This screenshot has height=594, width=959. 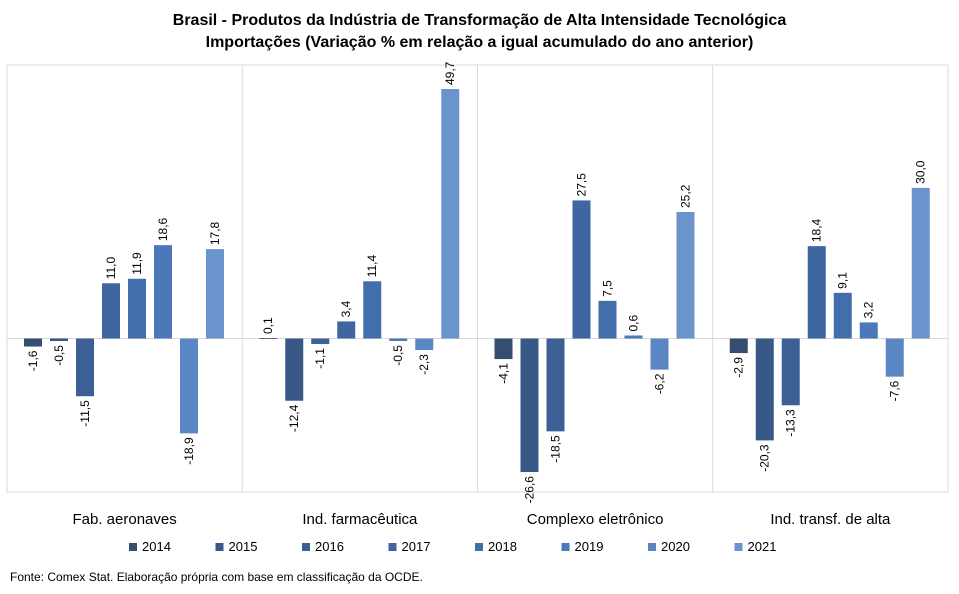 I want to click on category-label: Ind. farmacêutica, so click(x=360, y=519).